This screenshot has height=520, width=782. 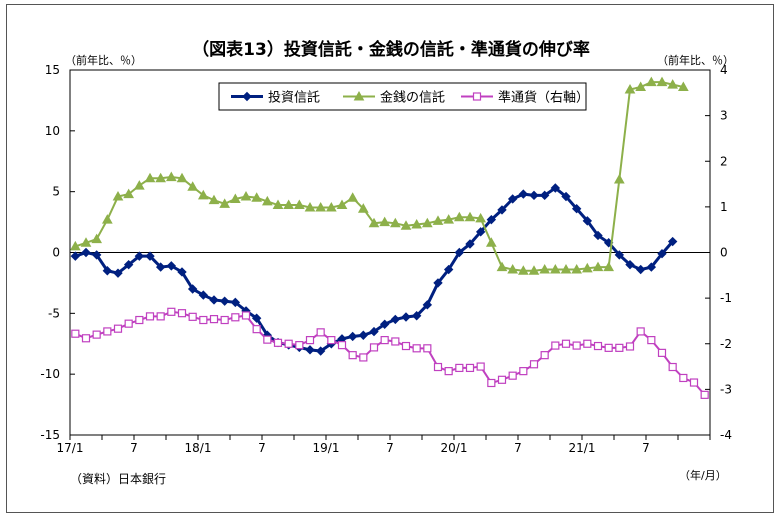 What do you see at coordinates (454, 448) in the screenshot?
I see `x-tick-label: 20/1` at bounding box center [454, 448].